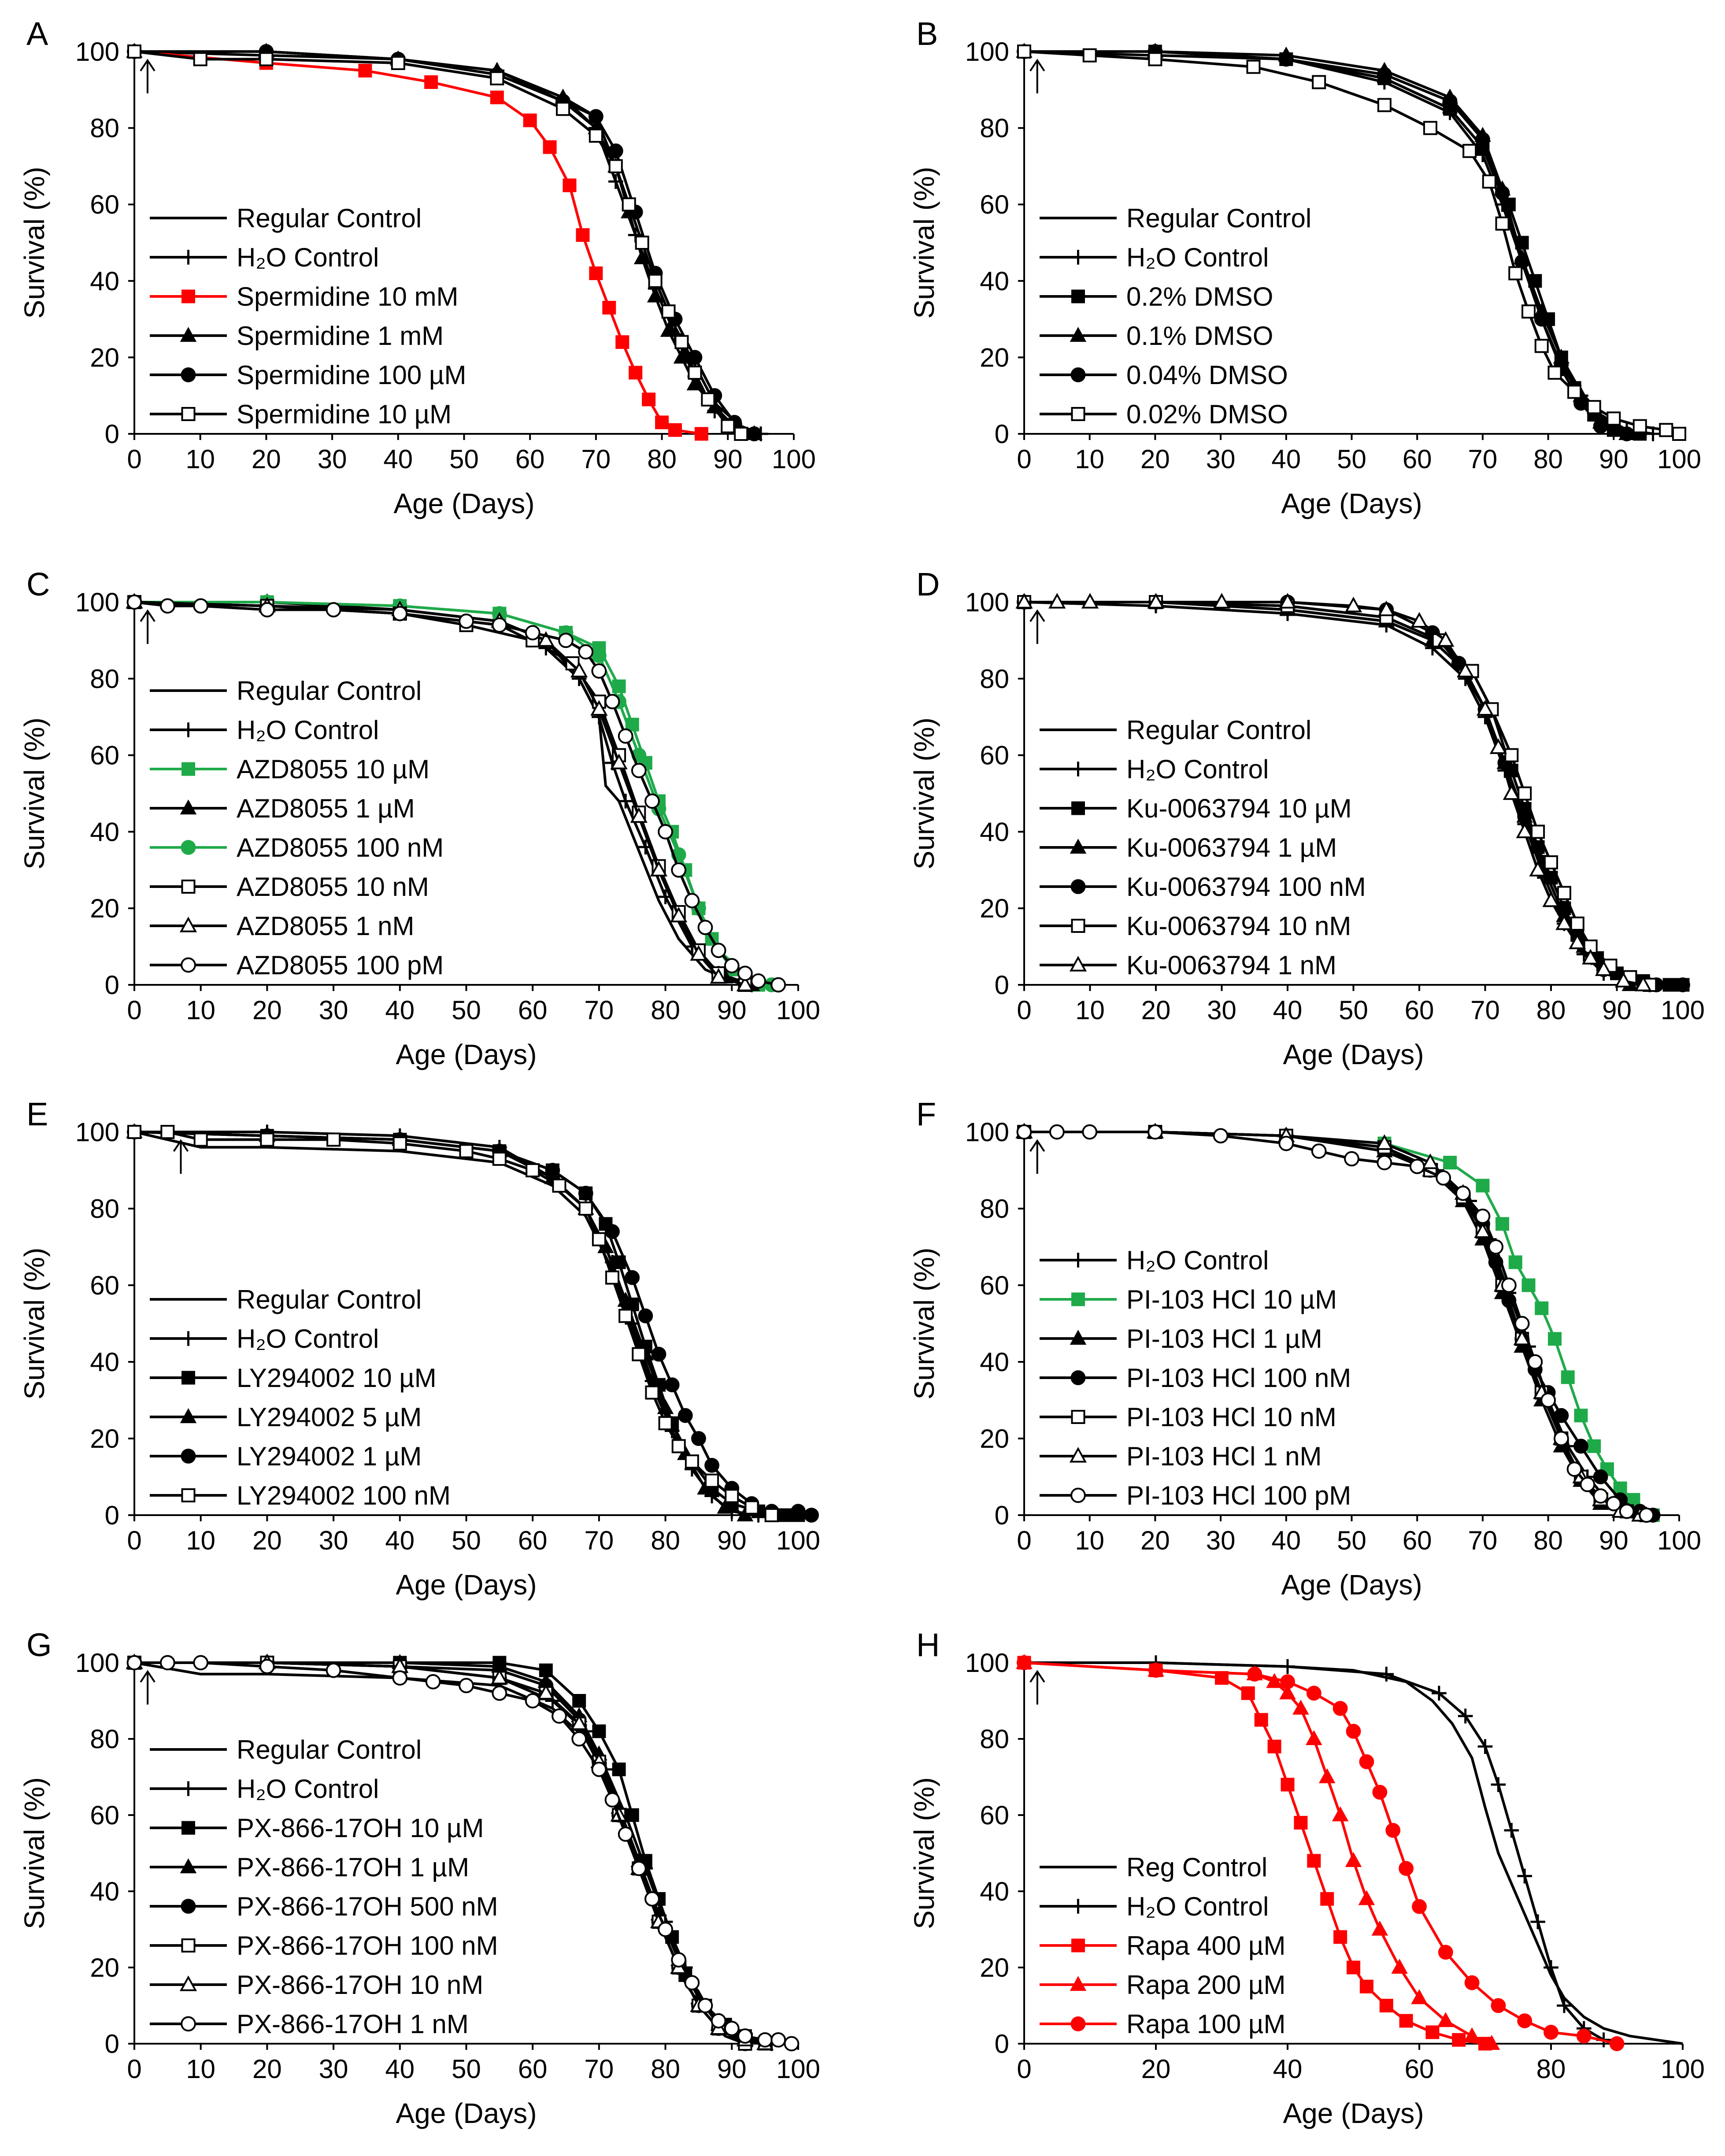  I want to click on series-ly294002-5-um, so click(440, 1322).